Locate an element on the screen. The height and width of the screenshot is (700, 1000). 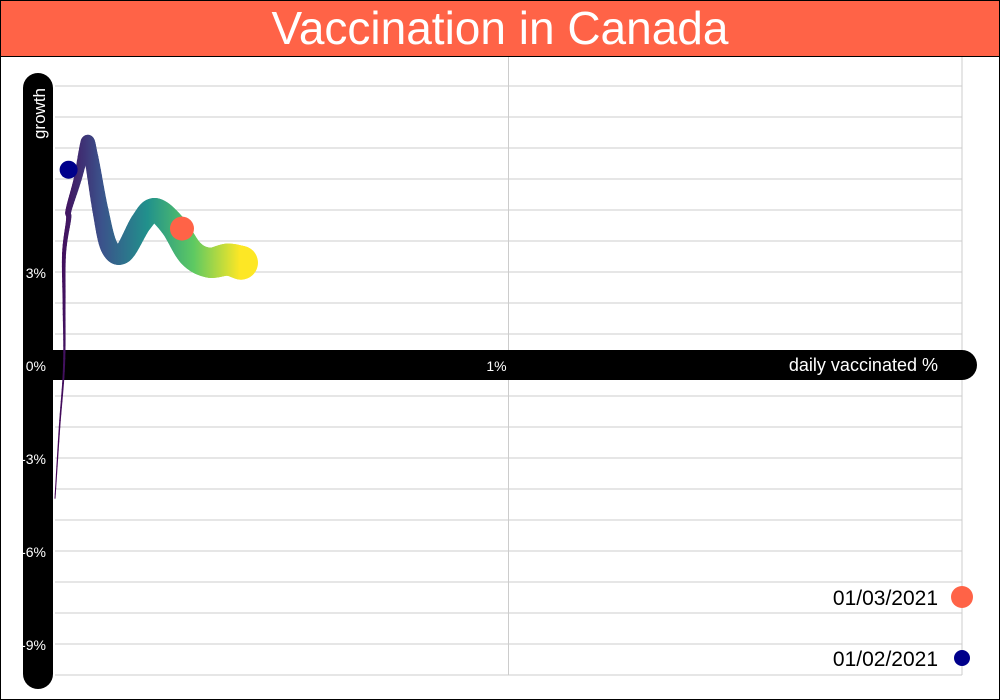
y-tick-label: -3% is located at coordinates (33, 459).